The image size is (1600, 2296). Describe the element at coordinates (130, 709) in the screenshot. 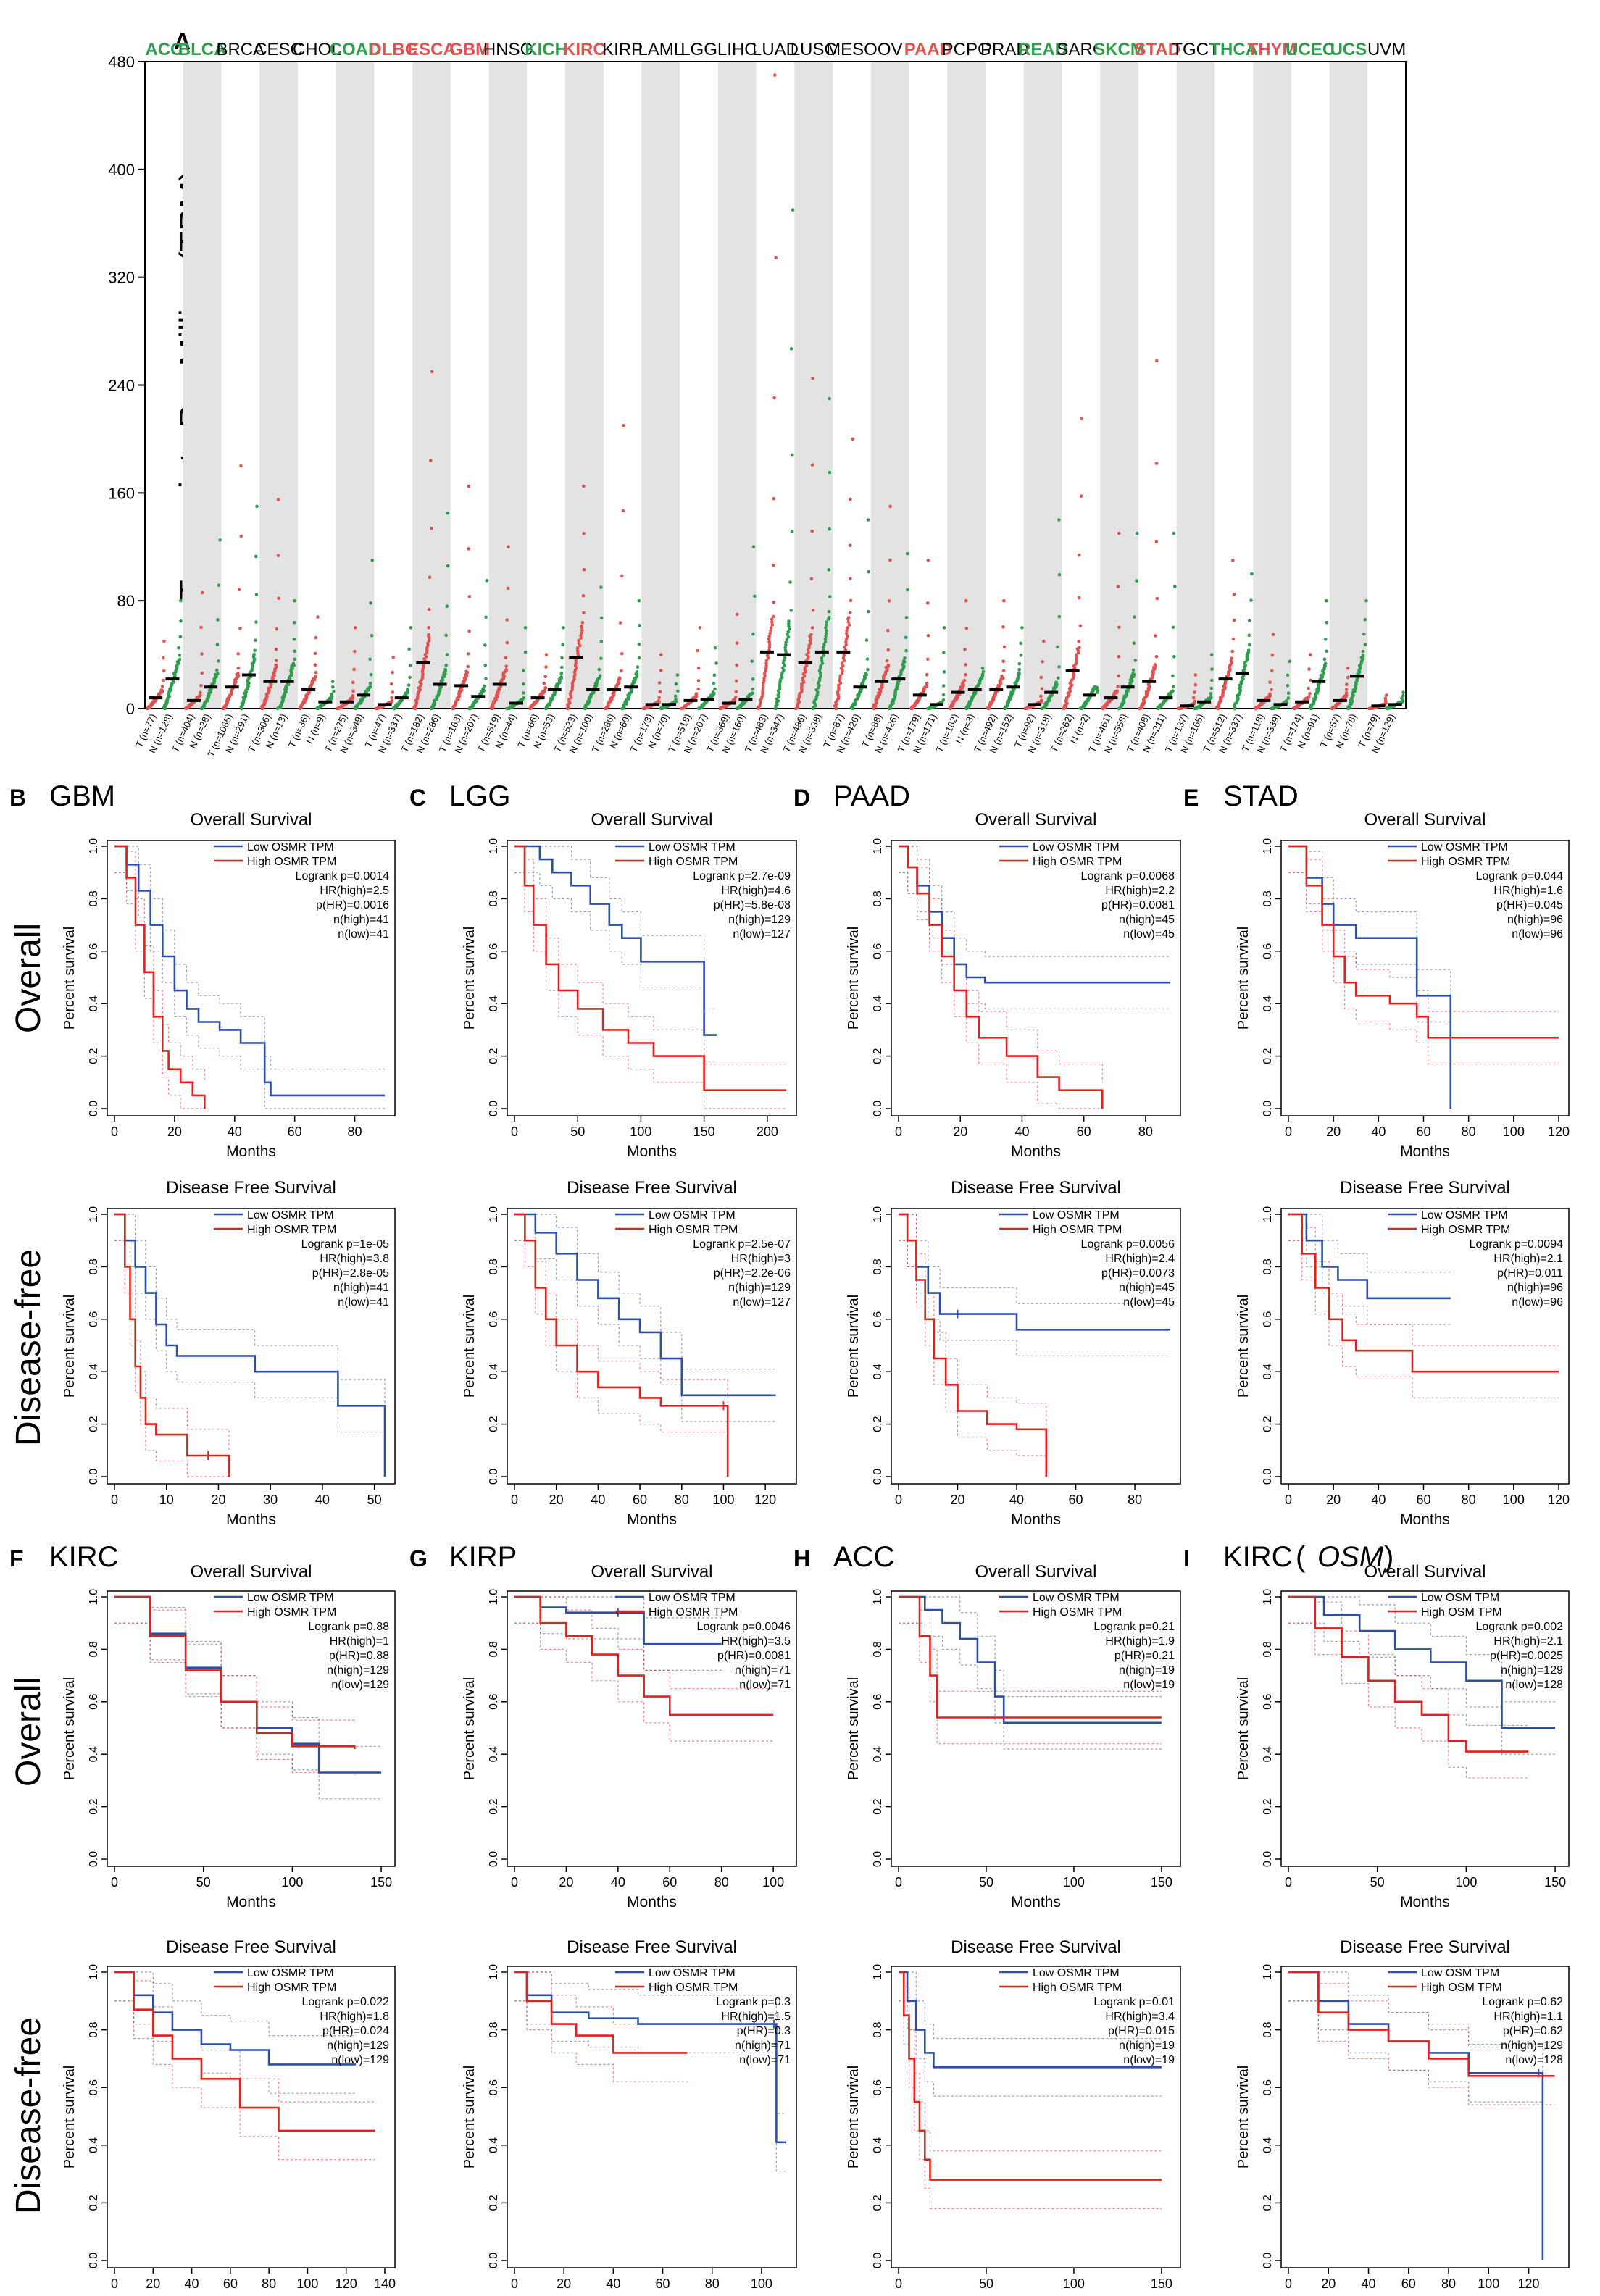

I see `panel-a-ytick-label: 0` at that location.